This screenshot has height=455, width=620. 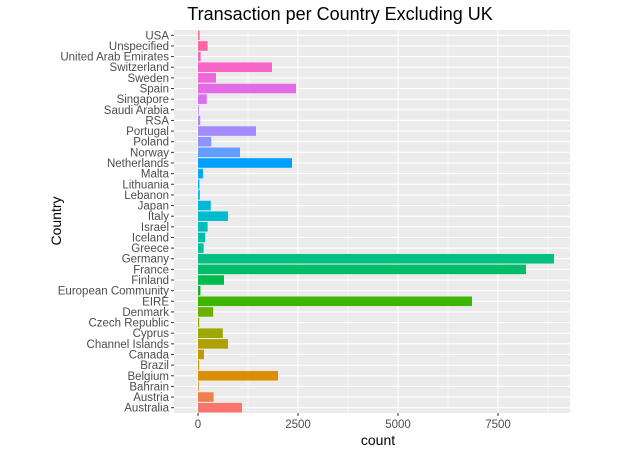 What do you see at coordinates (199, 290) in the screenshot?
I see `bar-european-community` at bounding box center [199, 290].